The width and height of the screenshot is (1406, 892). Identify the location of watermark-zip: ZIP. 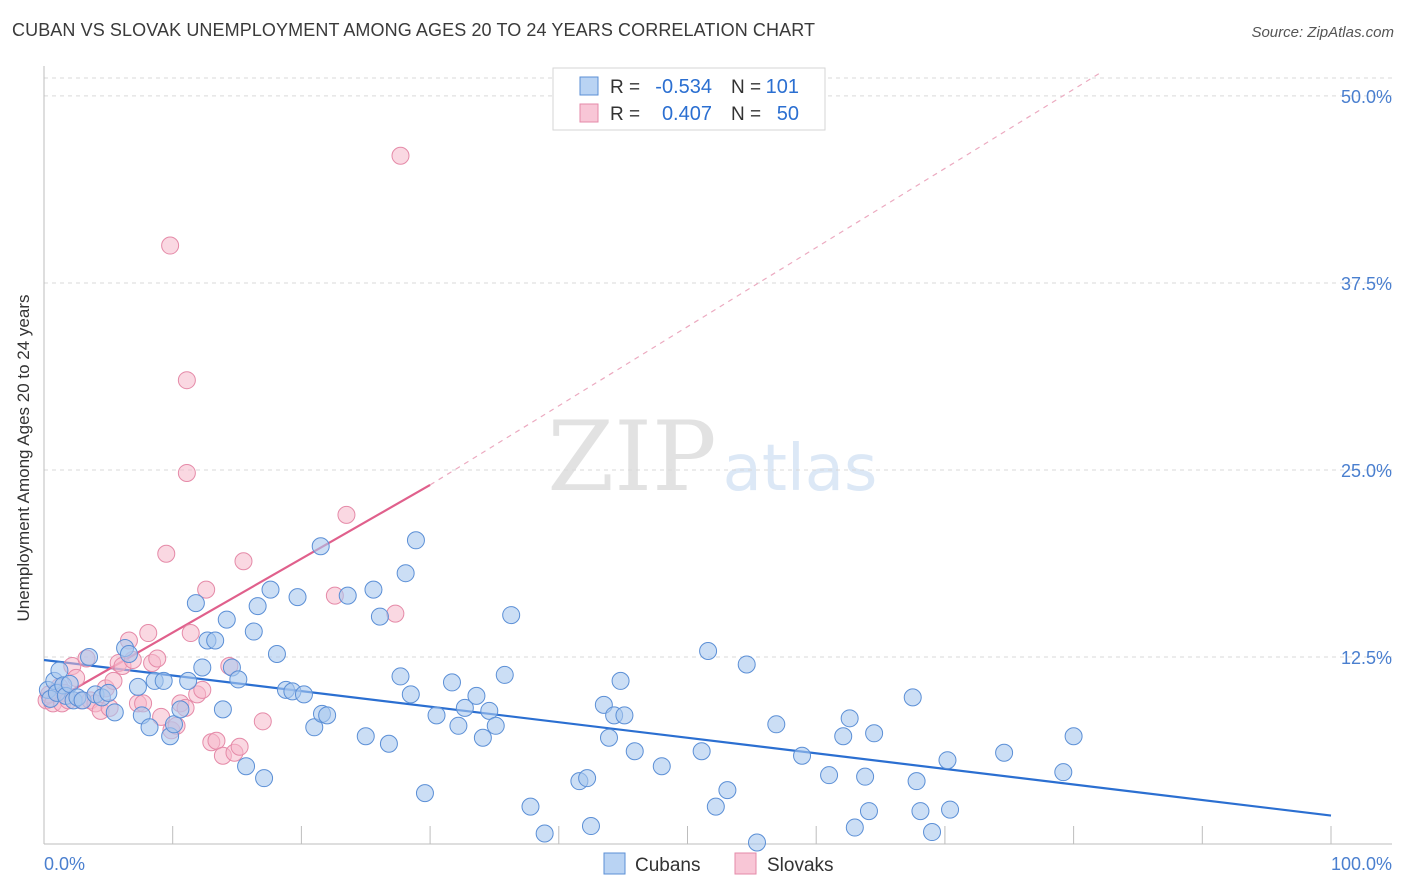
(631, 457).